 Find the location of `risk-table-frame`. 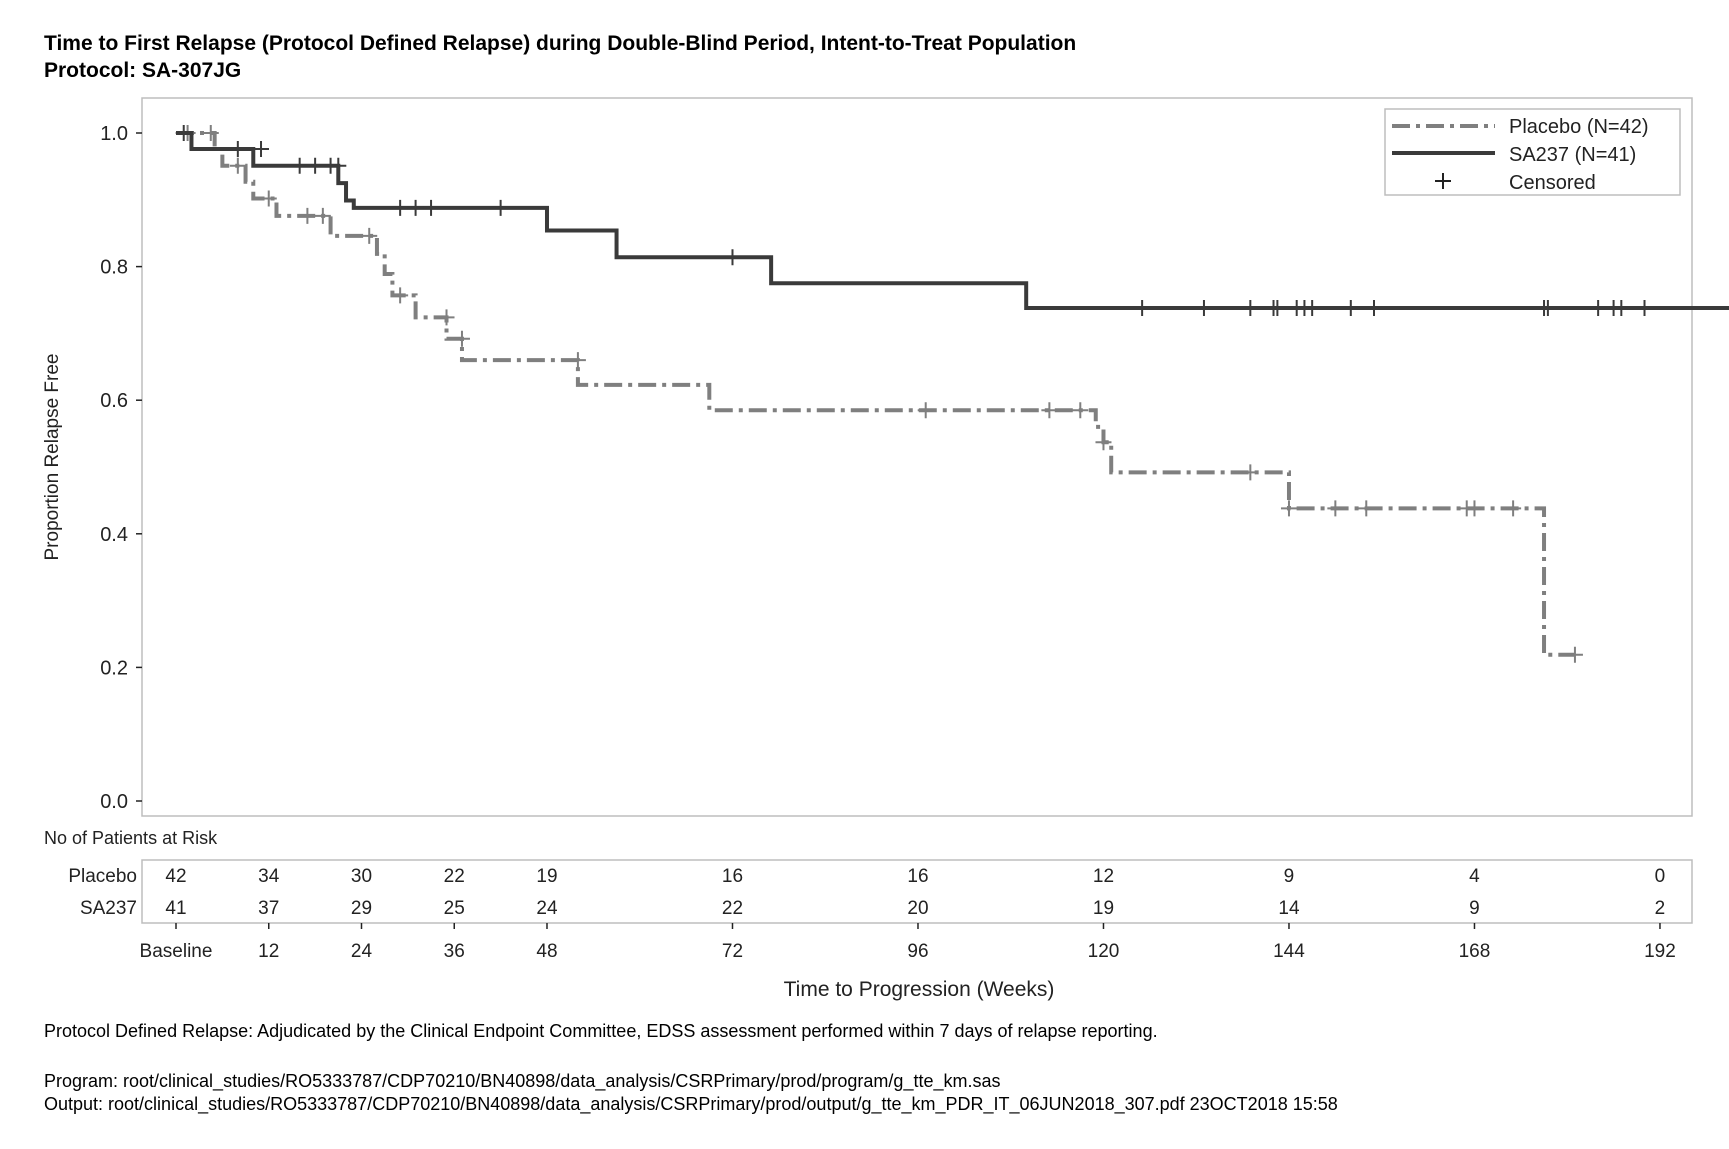

risk-table-frame is located at coordinates (917, 891).